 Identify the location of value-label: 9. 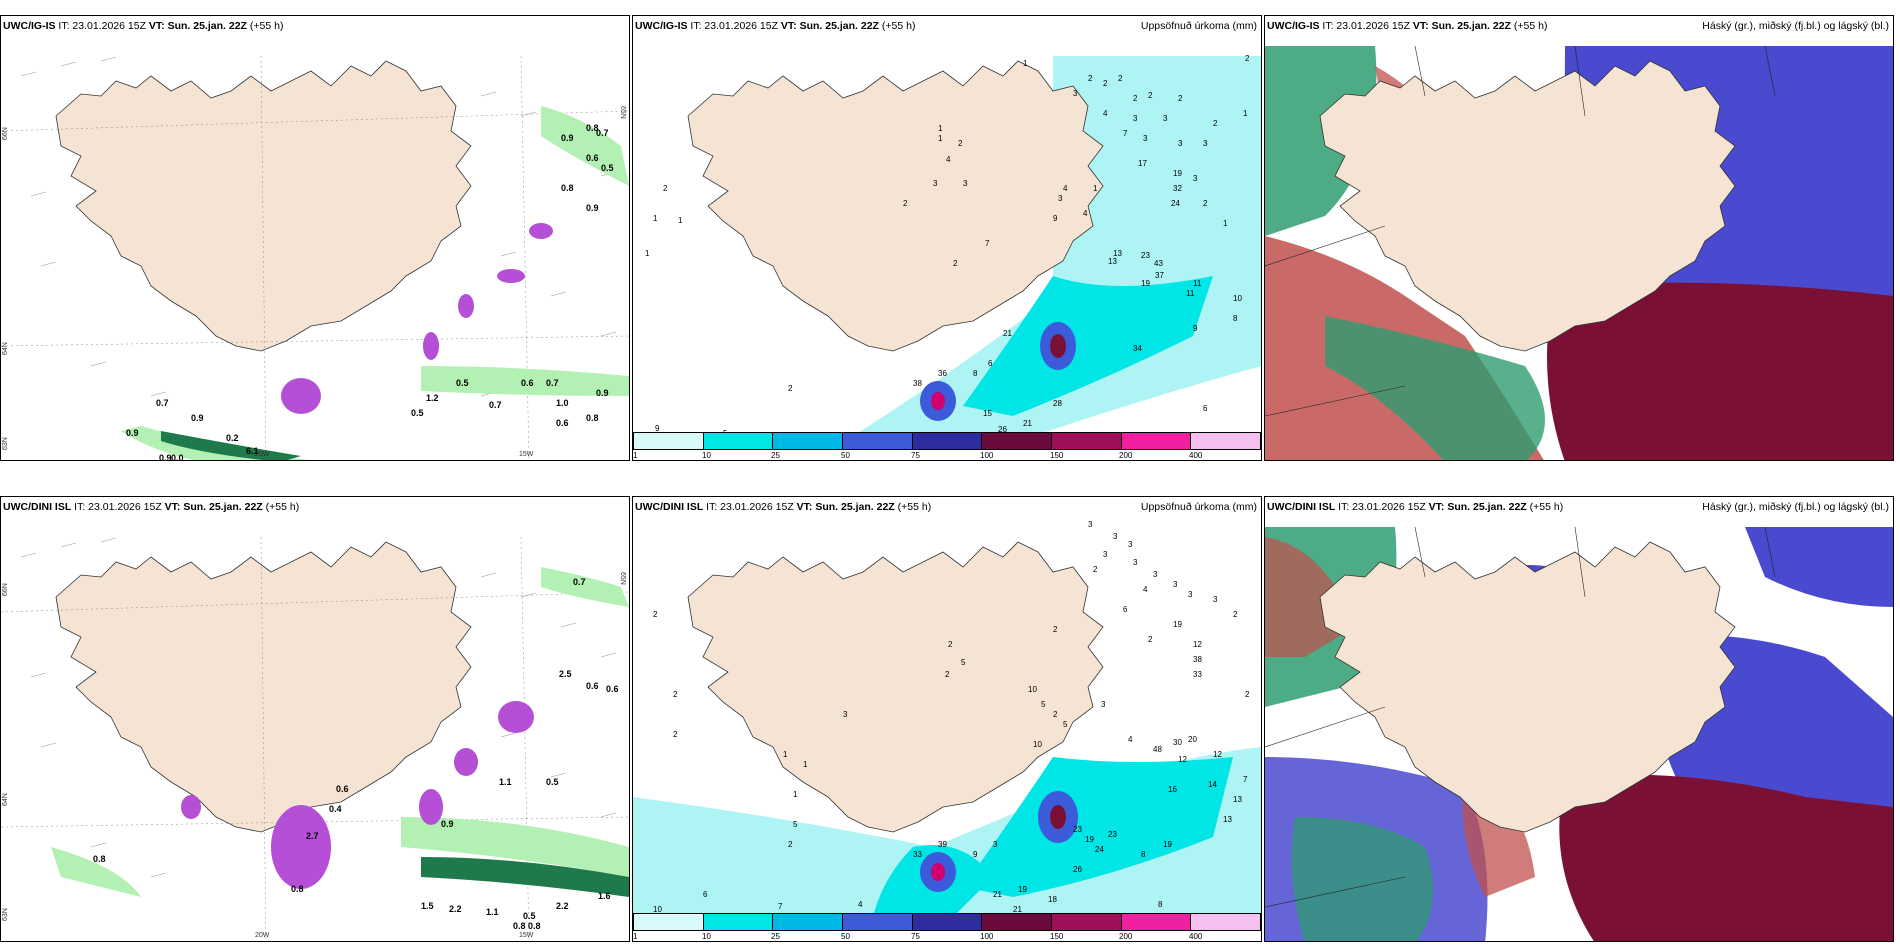
(657, 428).